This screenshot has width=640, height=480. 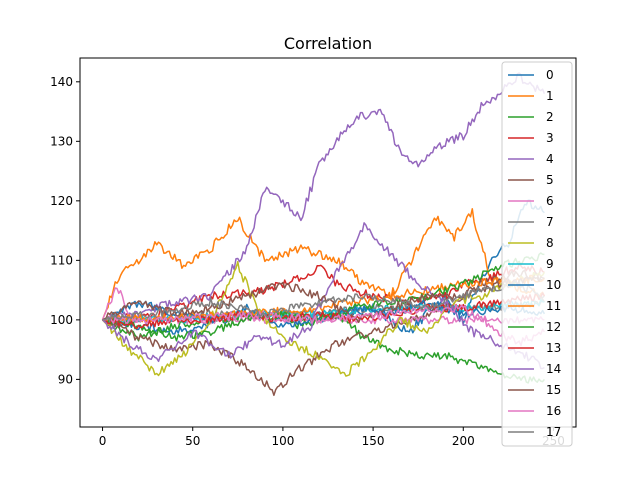 I want to click on legend-label-5: 5, so click(x=550, y=180).